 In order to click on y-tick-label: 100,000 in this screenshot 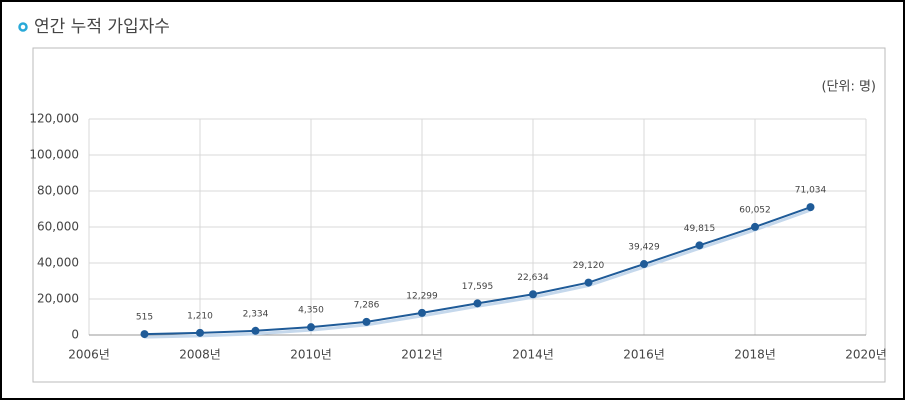, I will do `click(54, 155)`.